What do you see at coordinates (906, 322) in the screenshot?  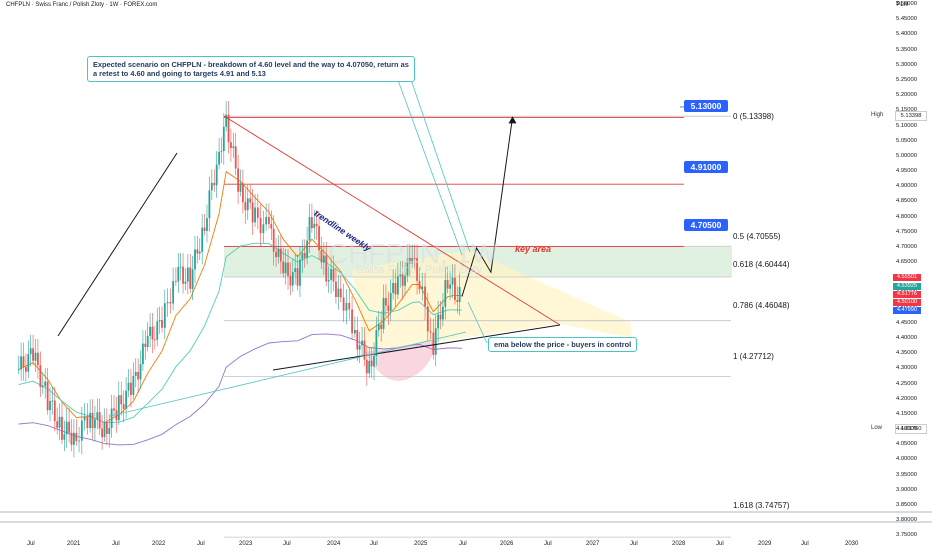 I see `y-tick-label: 4.45000` at bounding box center [906, 322].